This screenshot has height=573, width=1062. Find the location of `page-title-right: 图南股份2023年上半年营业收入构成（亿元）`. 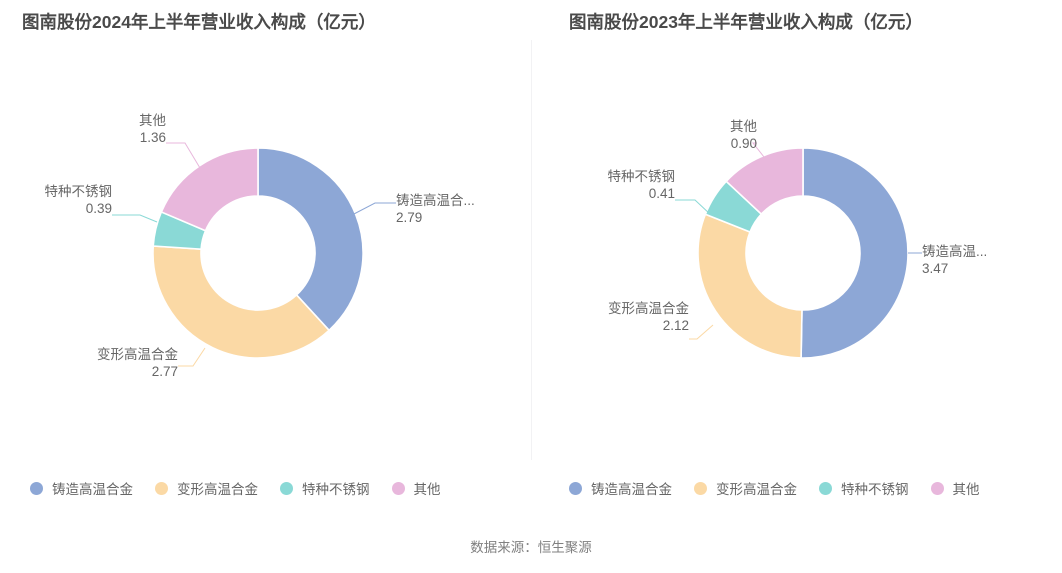

page-title-right: 图南股份2023年上半年营业收入构成（亿元） is located at coordinates (746, 22).